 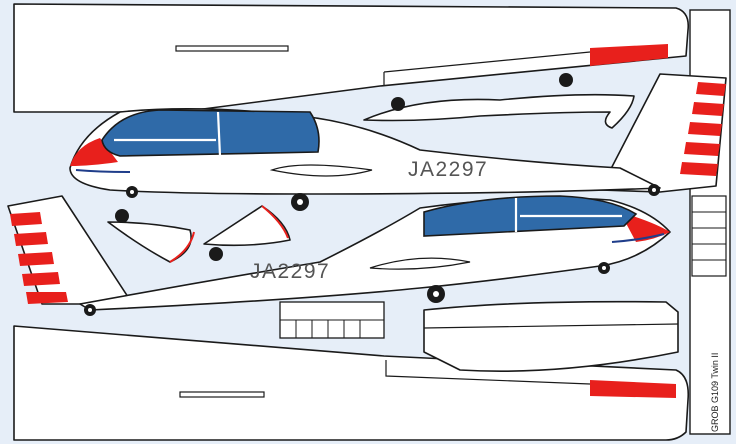 What do you see at coordinates (604, 268) in the screenshot?
I see `lower-nose-wheel` at bounding box center [604, 268].